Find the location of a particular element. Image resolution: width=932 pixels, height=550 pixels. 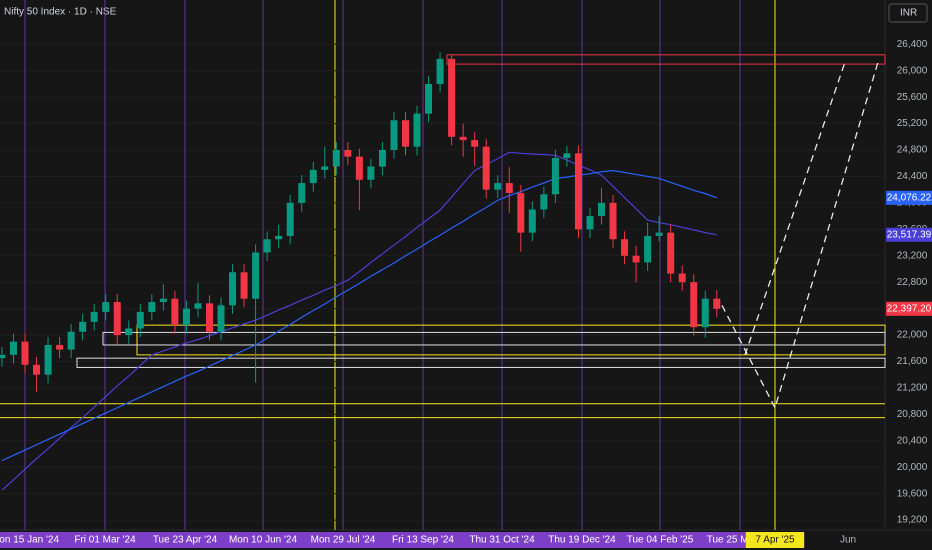

y-tick-label: 20,400 is located at coordinates (912, 440).